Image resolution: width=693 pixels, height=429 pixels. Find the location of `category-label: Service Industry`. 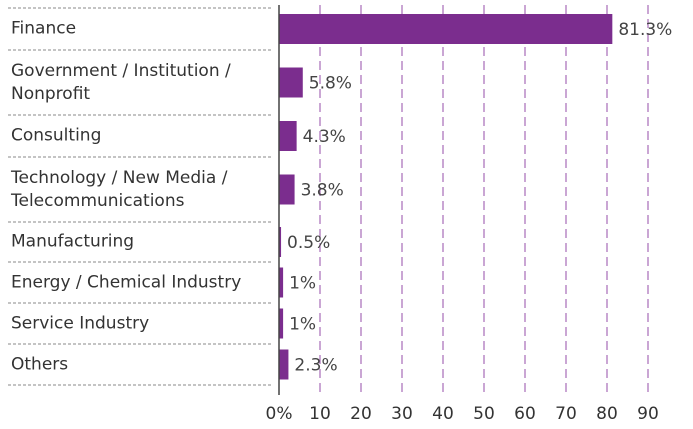

category-label: Service Industry is located at coordinates (80, 323).